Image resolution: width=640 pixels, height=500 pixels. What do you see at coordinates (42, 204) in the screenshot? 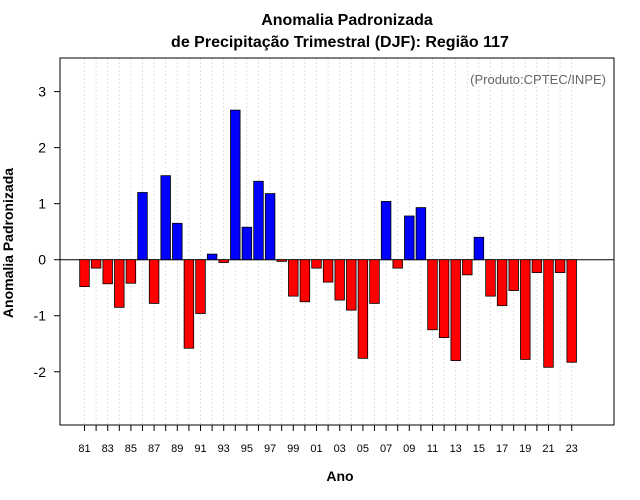
I see `y-tick-label: 1` at bounding box center [42, 204].